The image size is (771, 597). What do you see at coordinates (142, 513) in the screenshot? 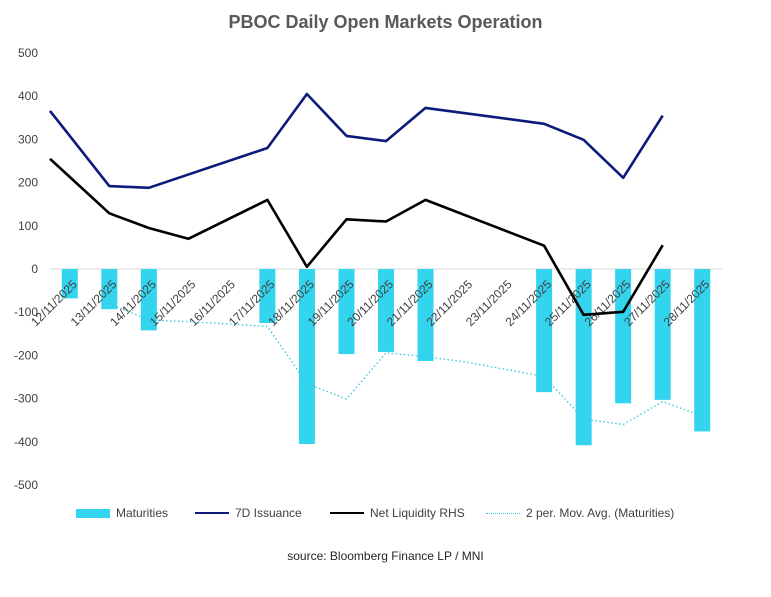
I see `legend-label: Maturities` at bounding box center [142, 513].